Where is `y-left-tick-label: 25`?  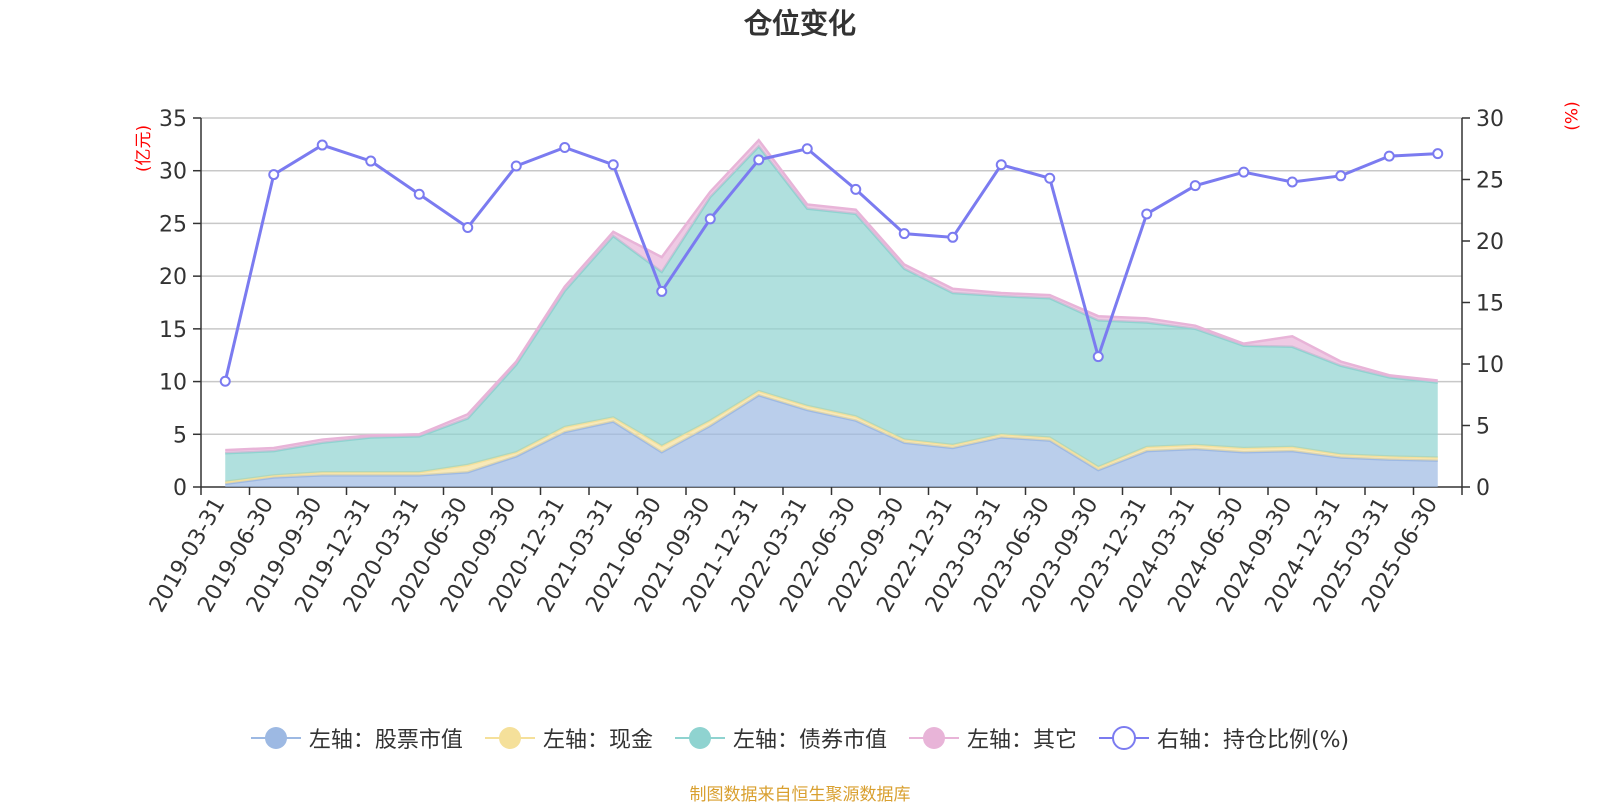
y-left-tick-label: 25 is located at coordinates (173, 224).